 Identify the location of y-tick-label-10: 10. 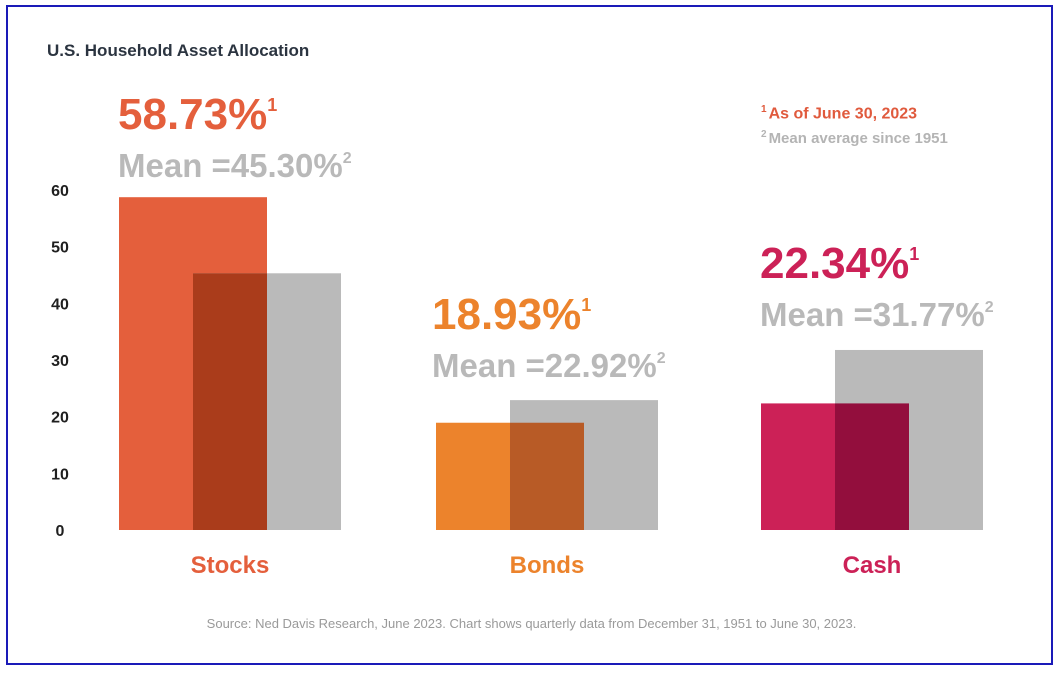
(60, 474).